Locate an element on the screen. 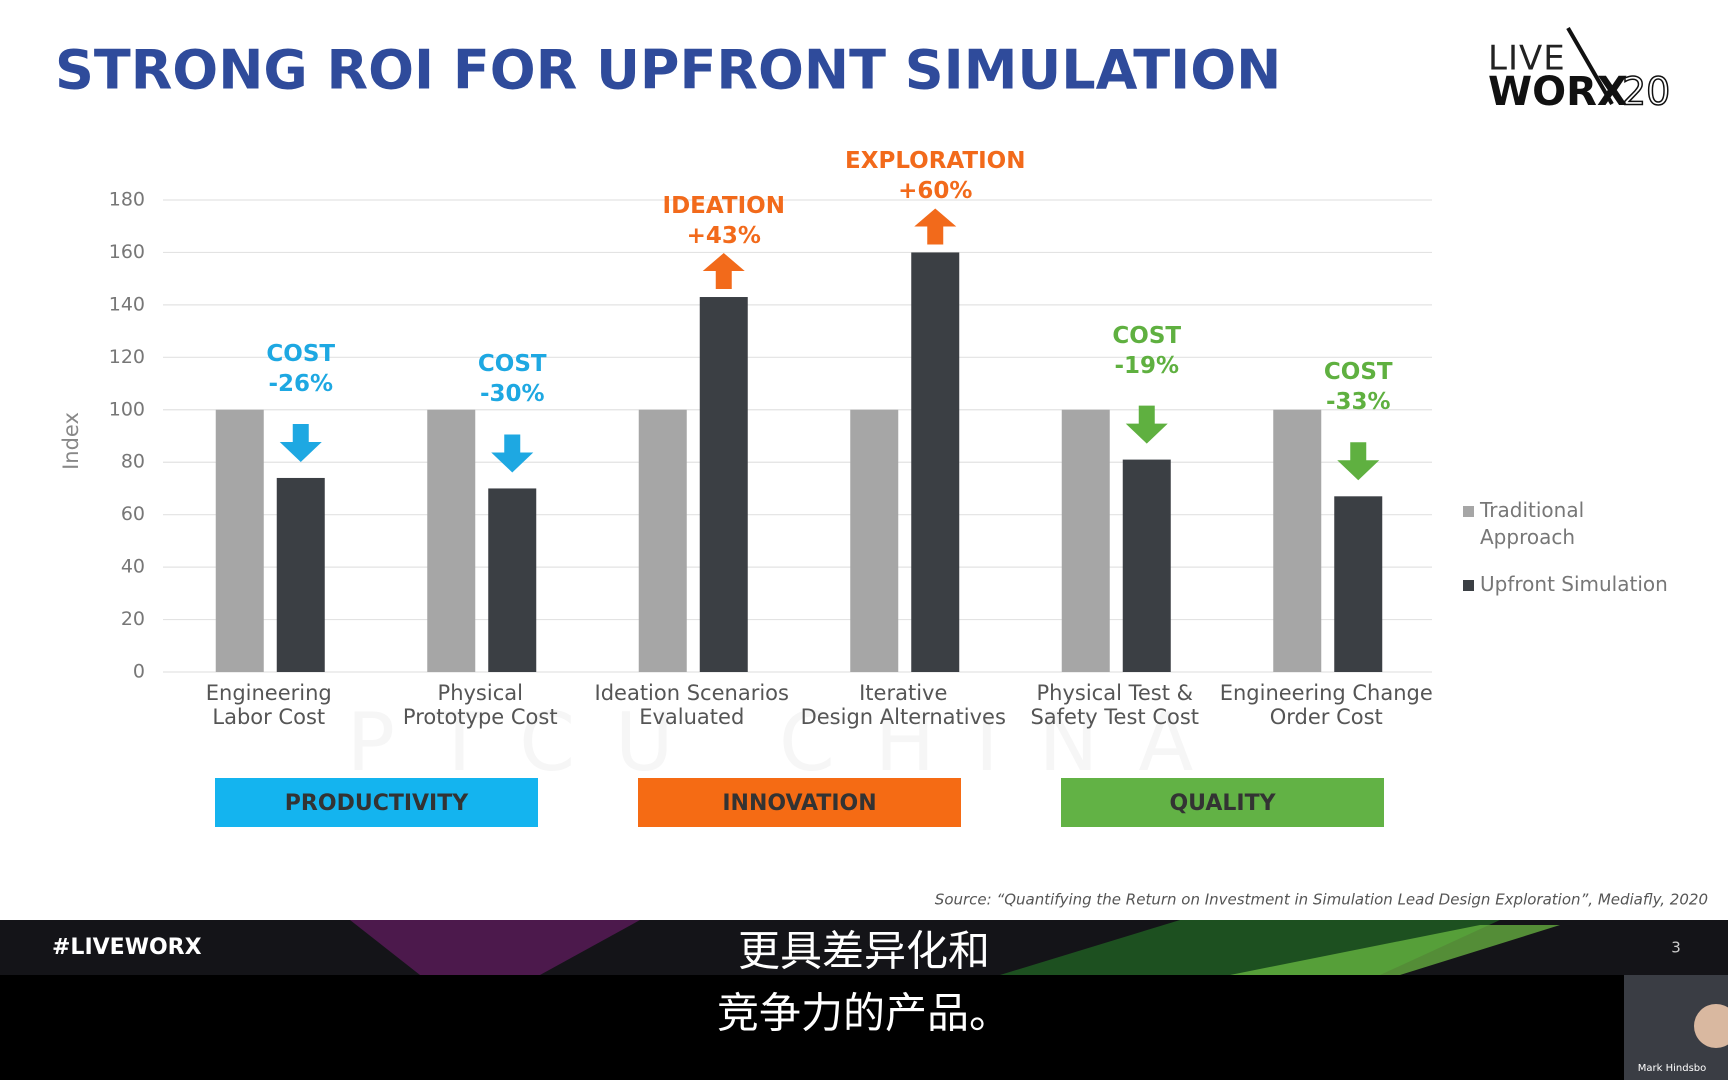 This screenshot has width=1728, height=1080. speaker-name: Mark Hindsbo is located at coordinates (1672, 1068).